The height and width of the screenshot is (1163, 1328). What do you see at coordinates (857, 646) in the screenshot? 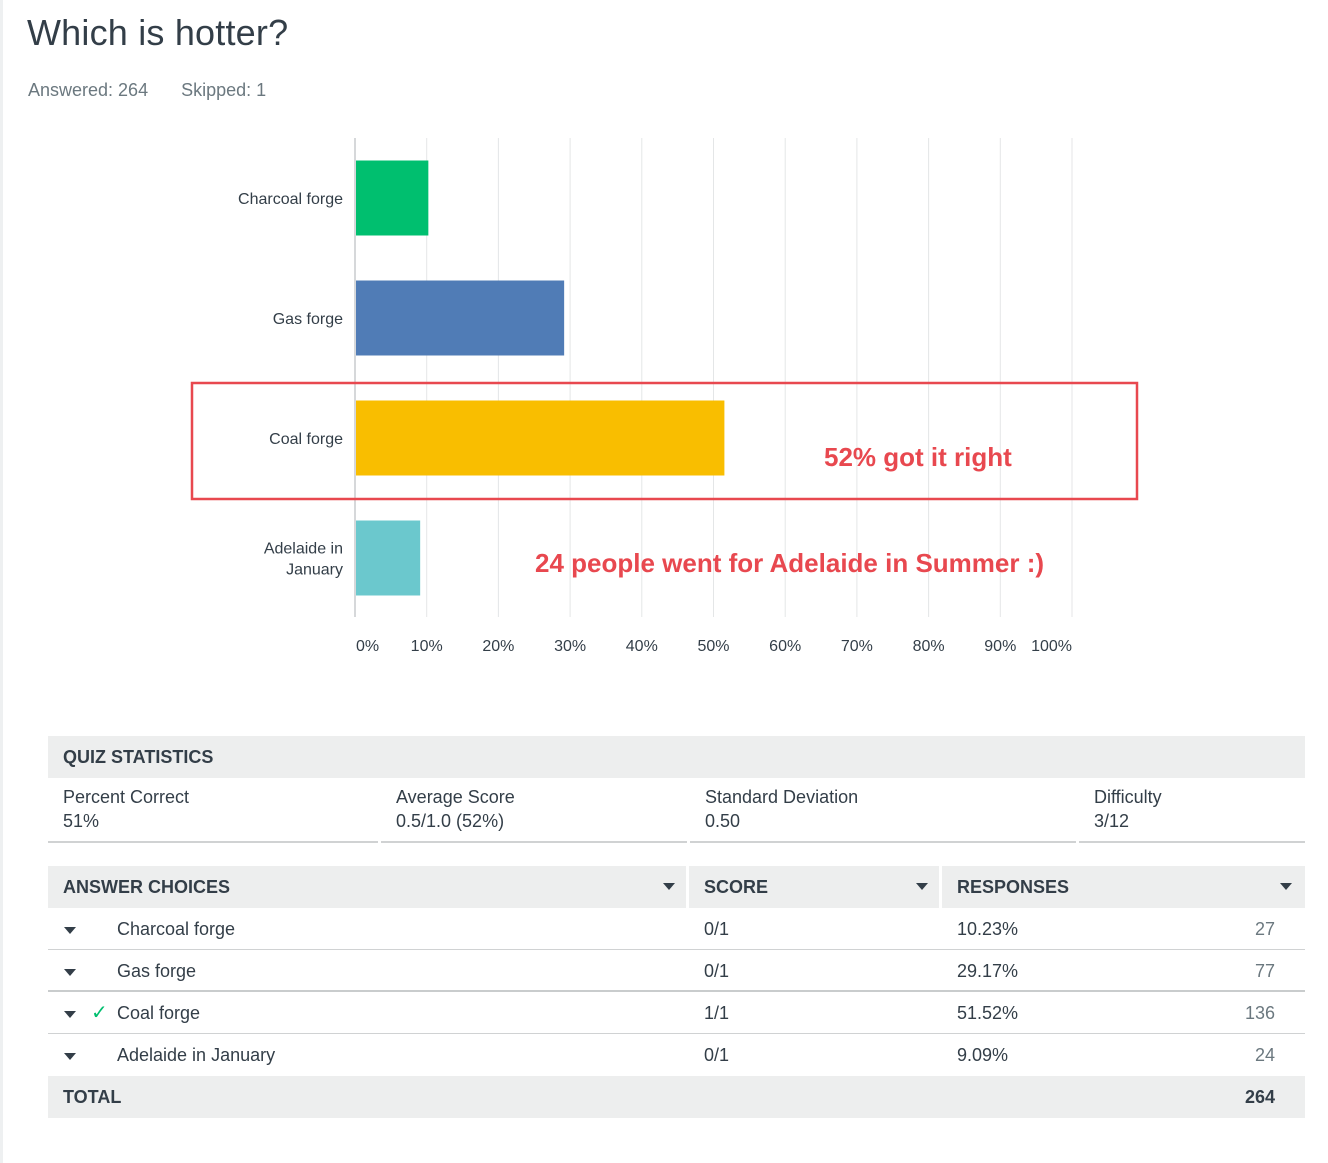
I see `x-tick-label: 70%` at bounding box center [857, 646].